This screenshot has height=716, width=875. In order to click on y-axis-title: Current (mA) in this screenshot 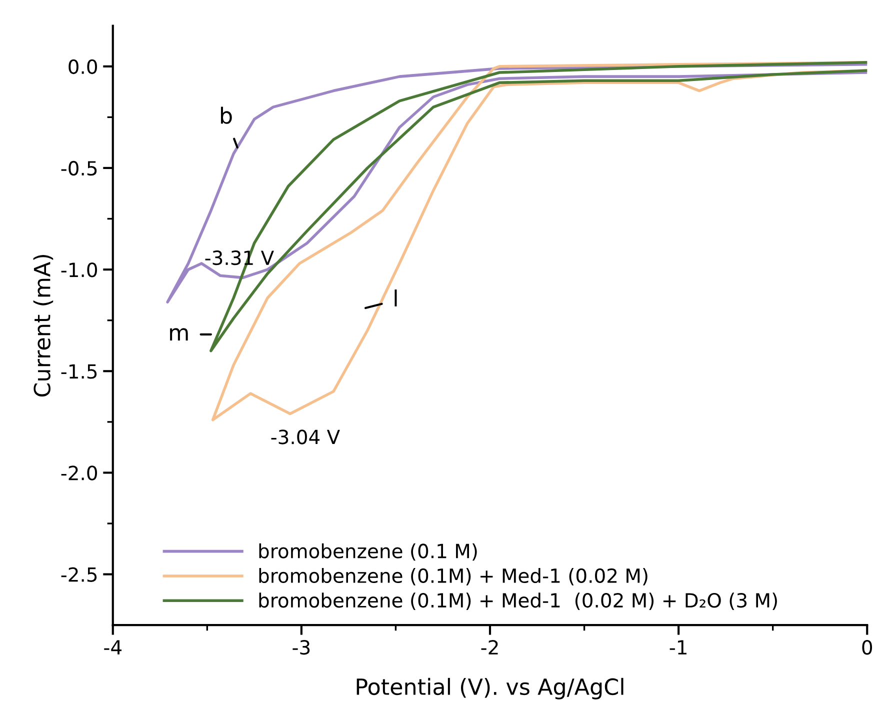, I will do `click(43, 325)`.